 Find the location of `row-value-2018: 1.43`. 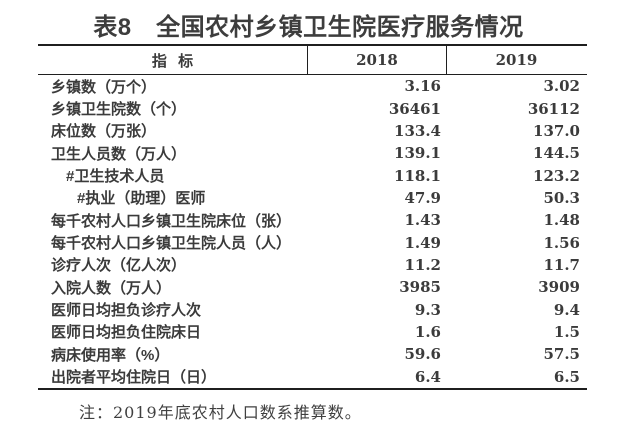

row-value-2018: 1.43 is located at coordinates (422, 220).